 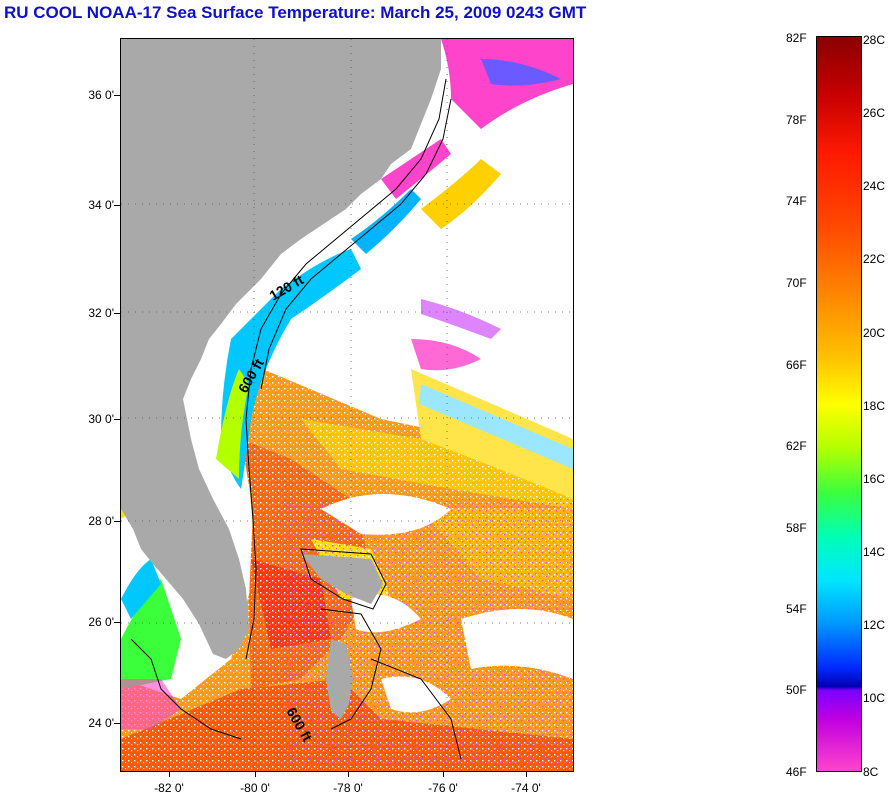 I want to click on lon-label: -82 0', so click(x=169, y=788).